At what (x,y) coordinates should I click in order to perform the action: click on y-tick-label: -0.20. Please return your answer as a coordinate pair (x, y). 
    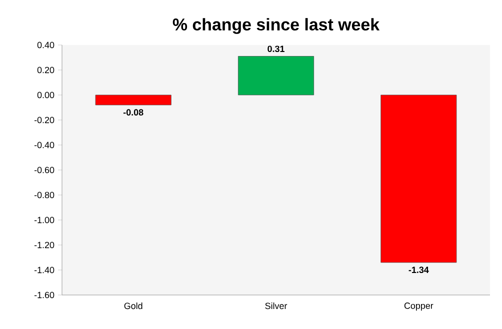
    Looking at the image, I should click on (44, 120).